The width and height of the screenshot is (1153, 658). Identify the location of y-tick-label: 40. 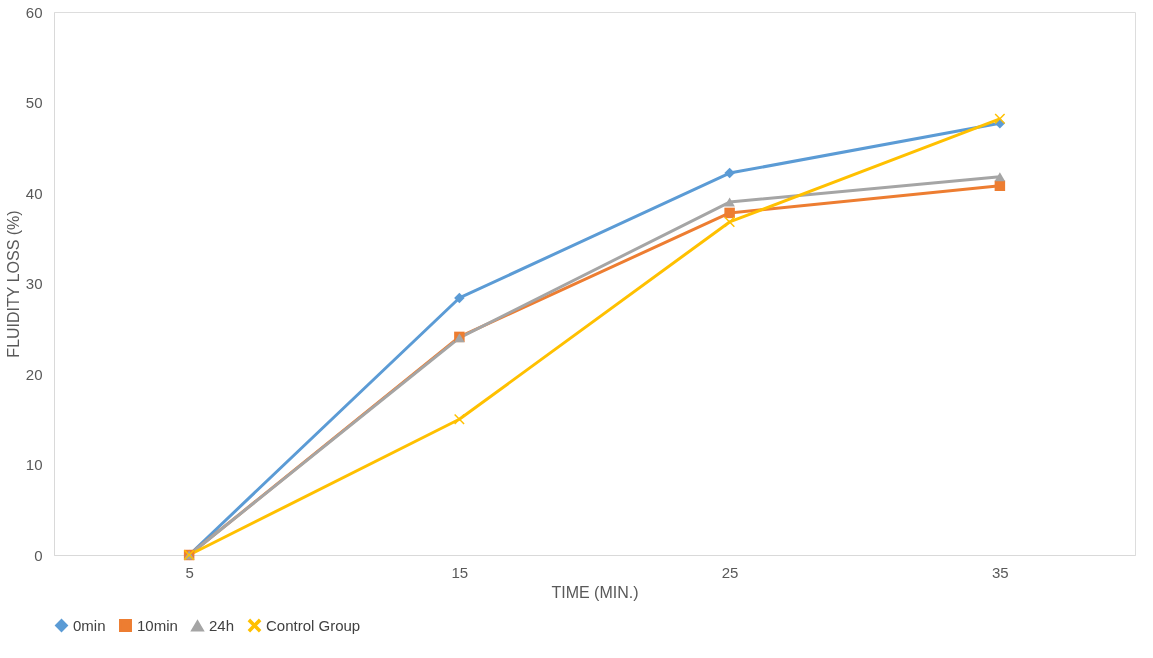
(34, 193).